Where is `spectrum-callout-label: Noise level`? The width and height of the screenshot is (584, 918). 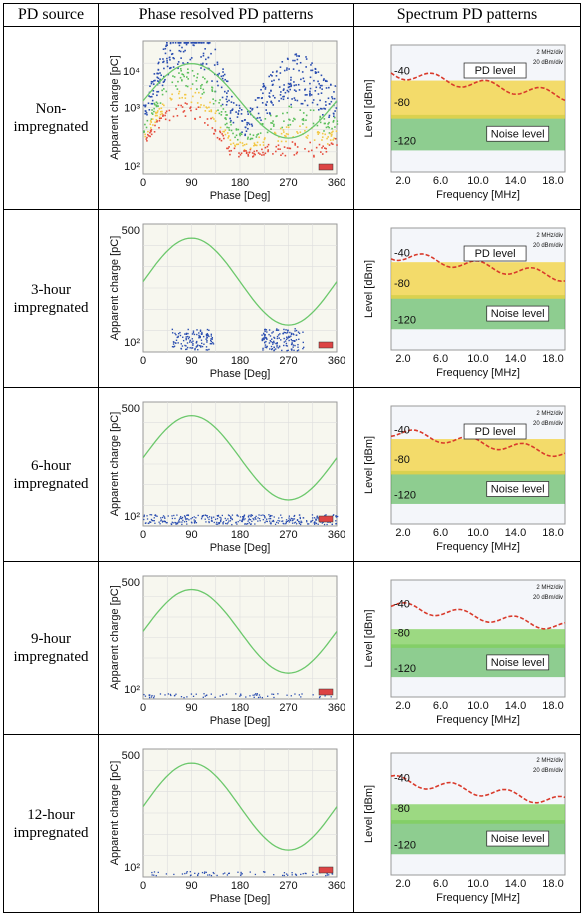
spectrum-callout-label: Noise level is located at coordinates (518, 134).